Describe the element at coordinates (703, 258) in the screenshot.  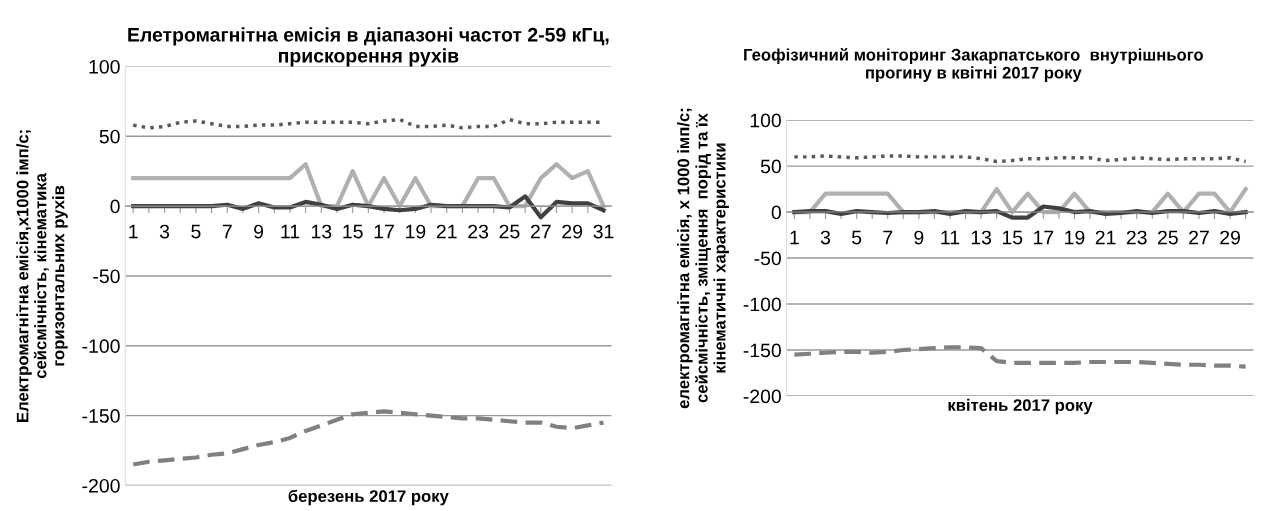
I see `y-axis-title: електромагнітна емісія, х 1000 імп/с; сейсмічність, зміщення порід та їх кінематичні характеристики` at that location.